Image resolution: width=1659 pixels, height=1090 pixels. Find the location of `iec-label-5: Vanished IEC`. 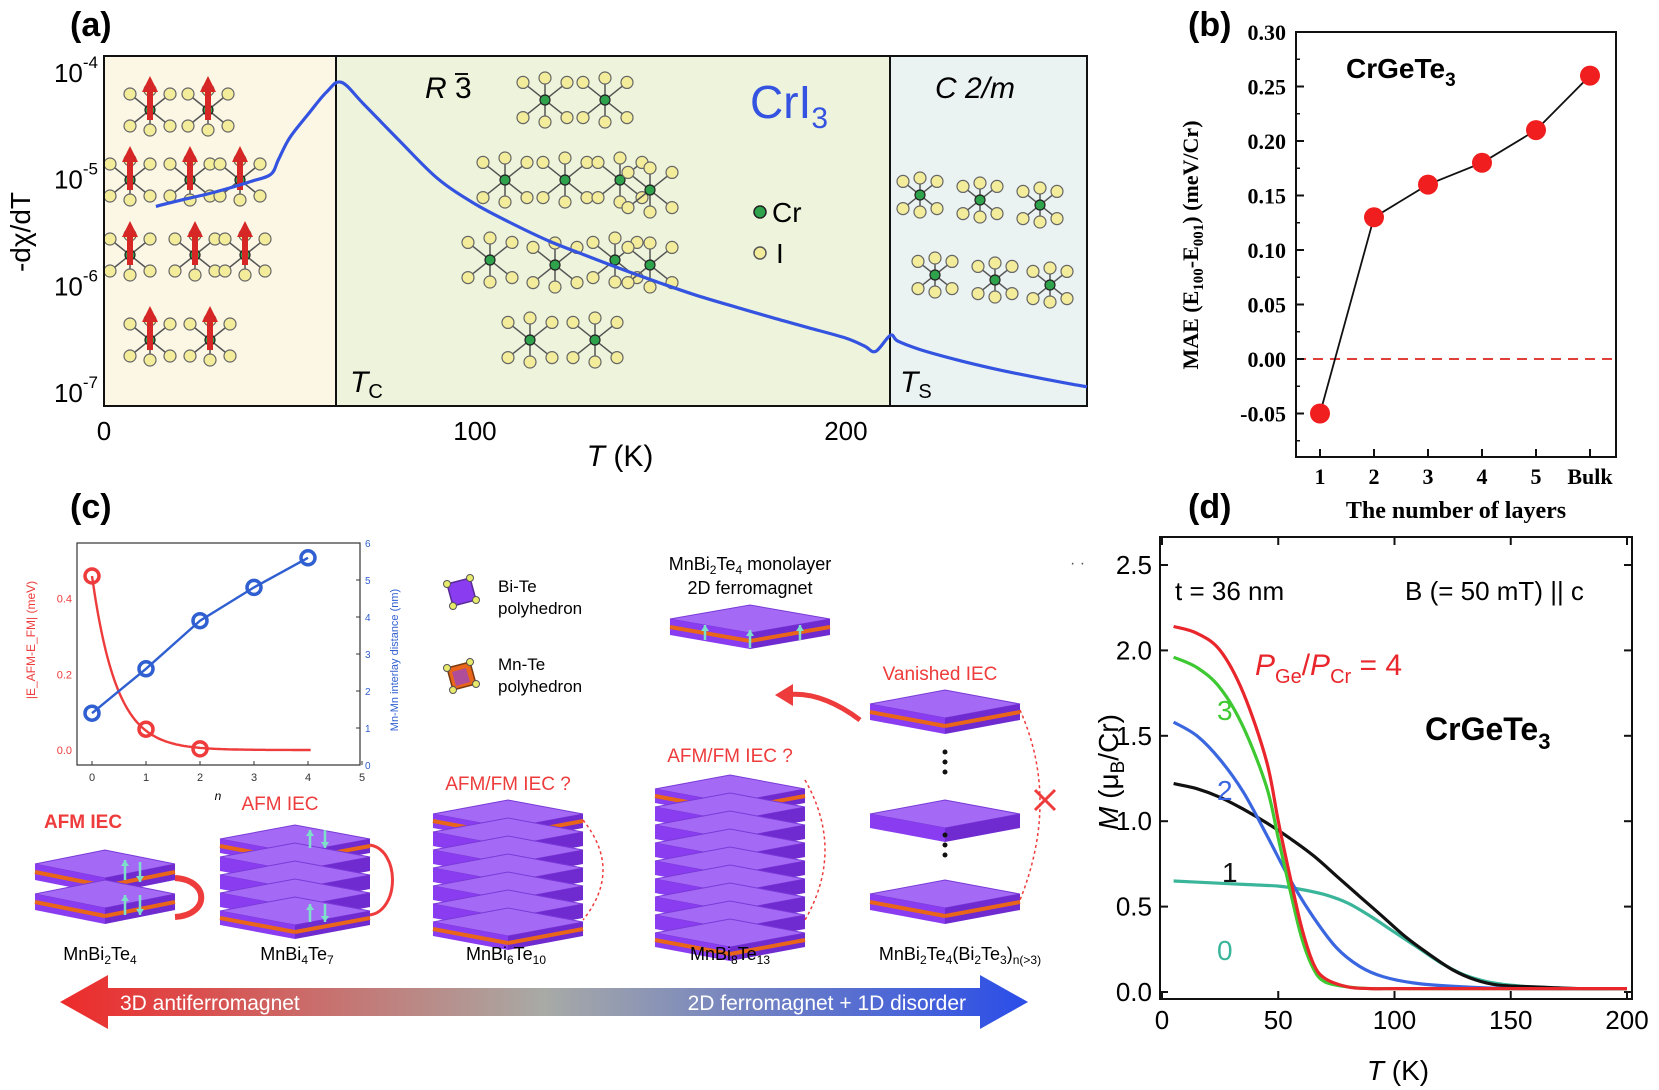

iec-label-5: Vanished IEC is located at coordinates (940, 674).